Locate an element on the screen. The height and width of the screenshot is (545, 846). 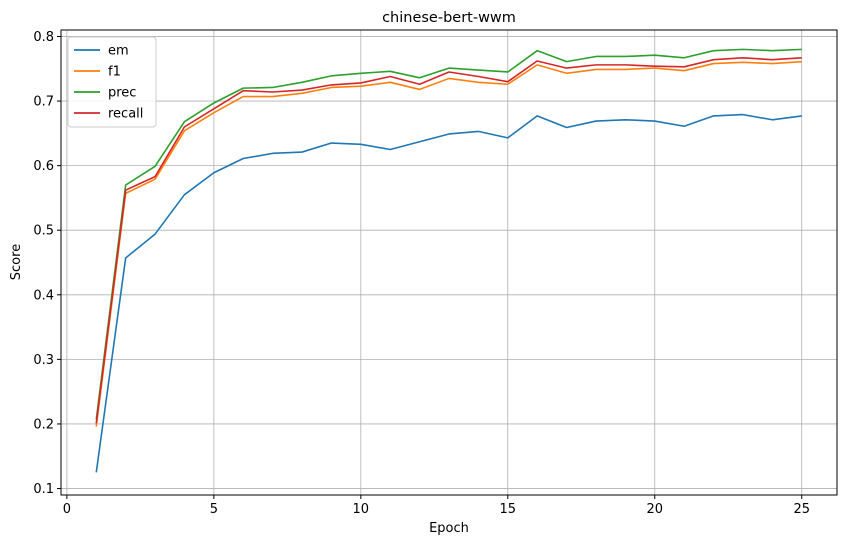
x-tick-label: 20 is located at coordinates (654, 509).